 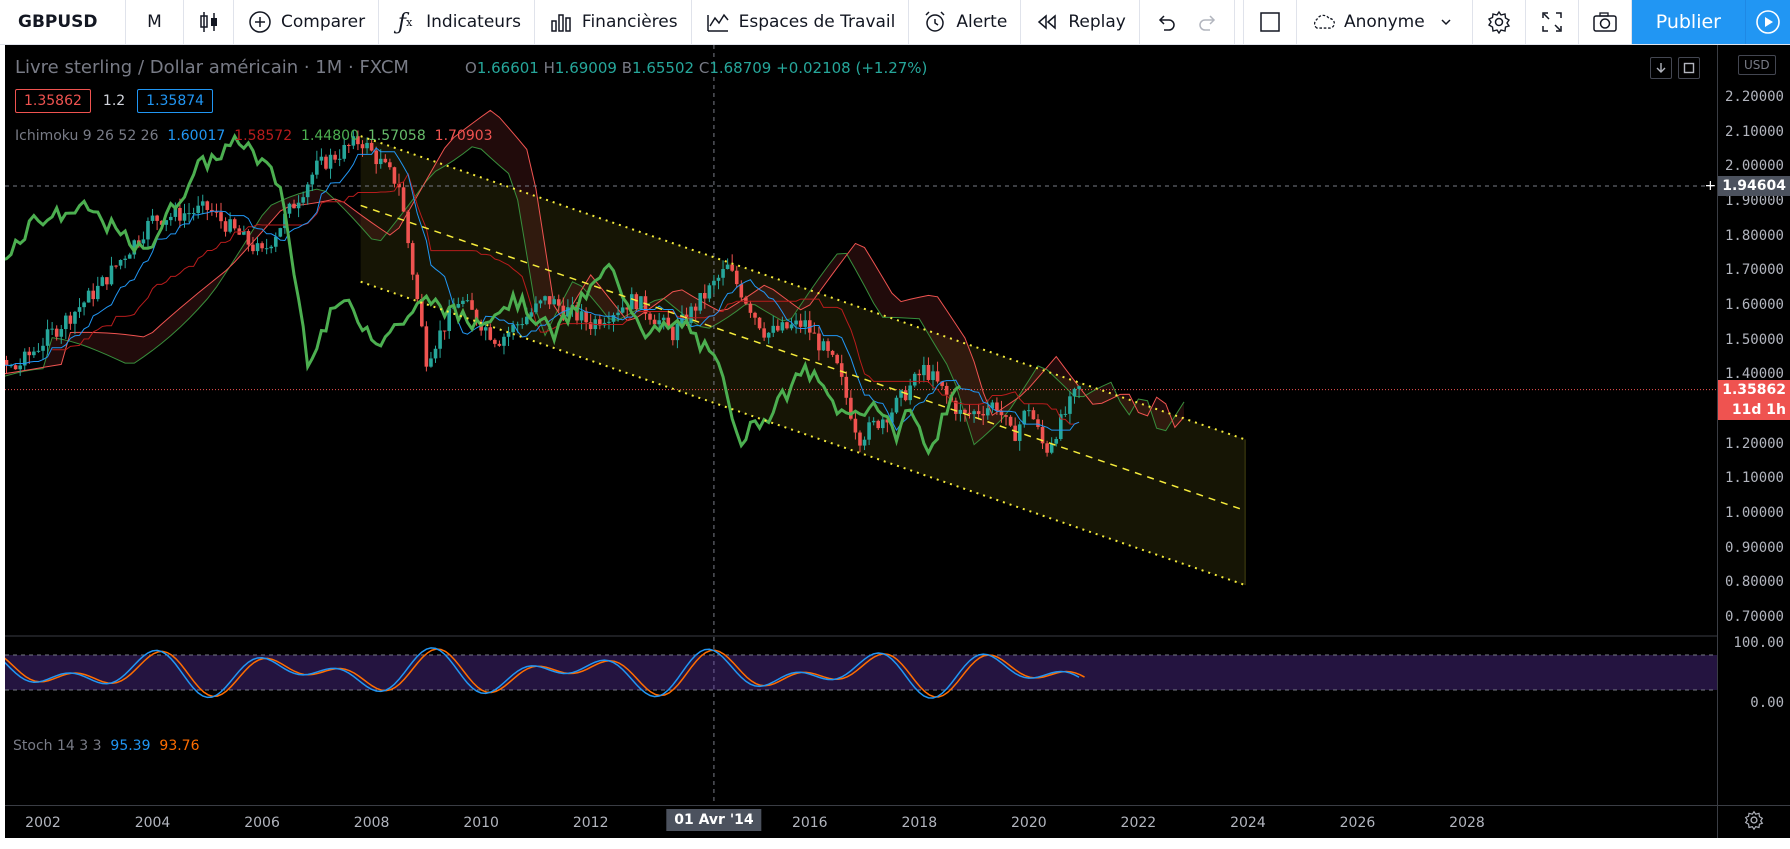 I want to click on workspaces-button: Espaces de Travail, so click(x=801, y=22).